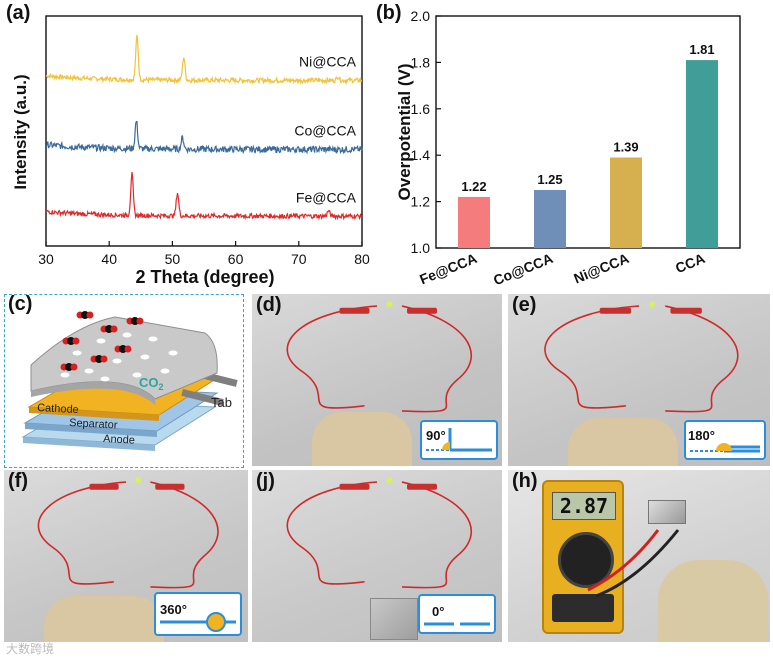  I want to click on panel-label-b: (b), so click(389, 13).